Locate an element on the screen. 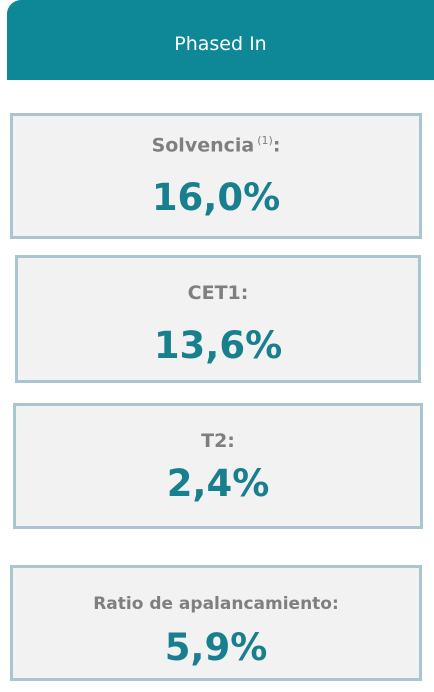 Image resolution: width=434 pixels, height=692 pixels. header: Phased In is located at coordinates (220, 40).